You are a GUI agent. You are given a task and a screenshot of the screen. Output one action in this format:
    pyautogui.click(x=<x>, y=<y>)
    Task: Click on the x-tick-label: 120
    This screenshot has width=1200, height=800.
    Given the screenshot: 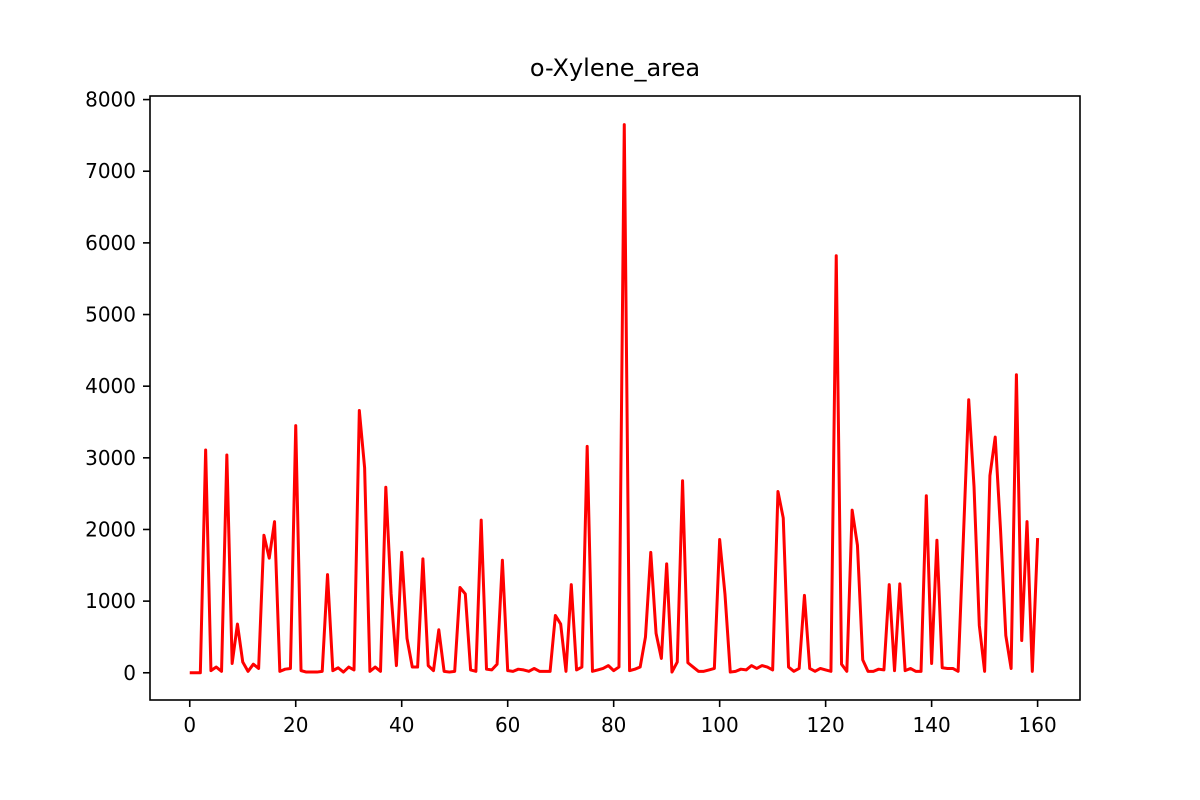 What is the action you would take?
    pyautogui.click(x=826, y=725)
    